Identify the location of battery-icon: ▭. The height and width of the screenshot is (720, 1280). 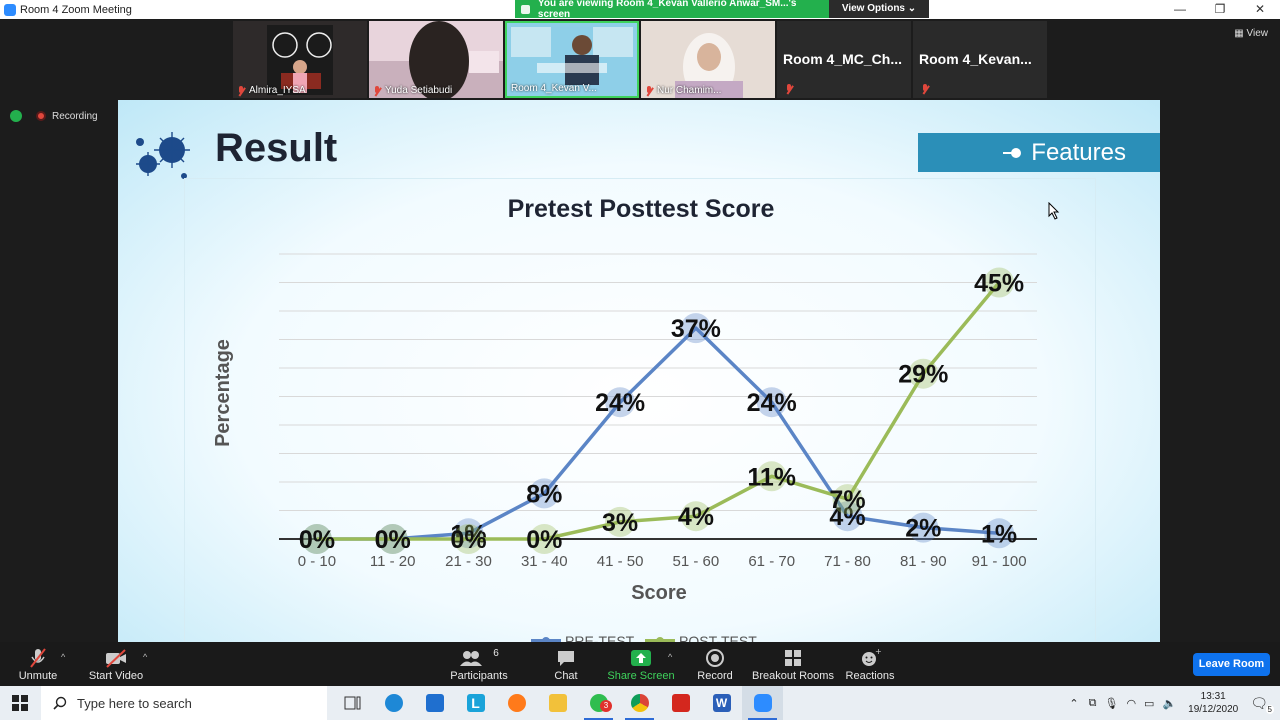
(1149, 703).